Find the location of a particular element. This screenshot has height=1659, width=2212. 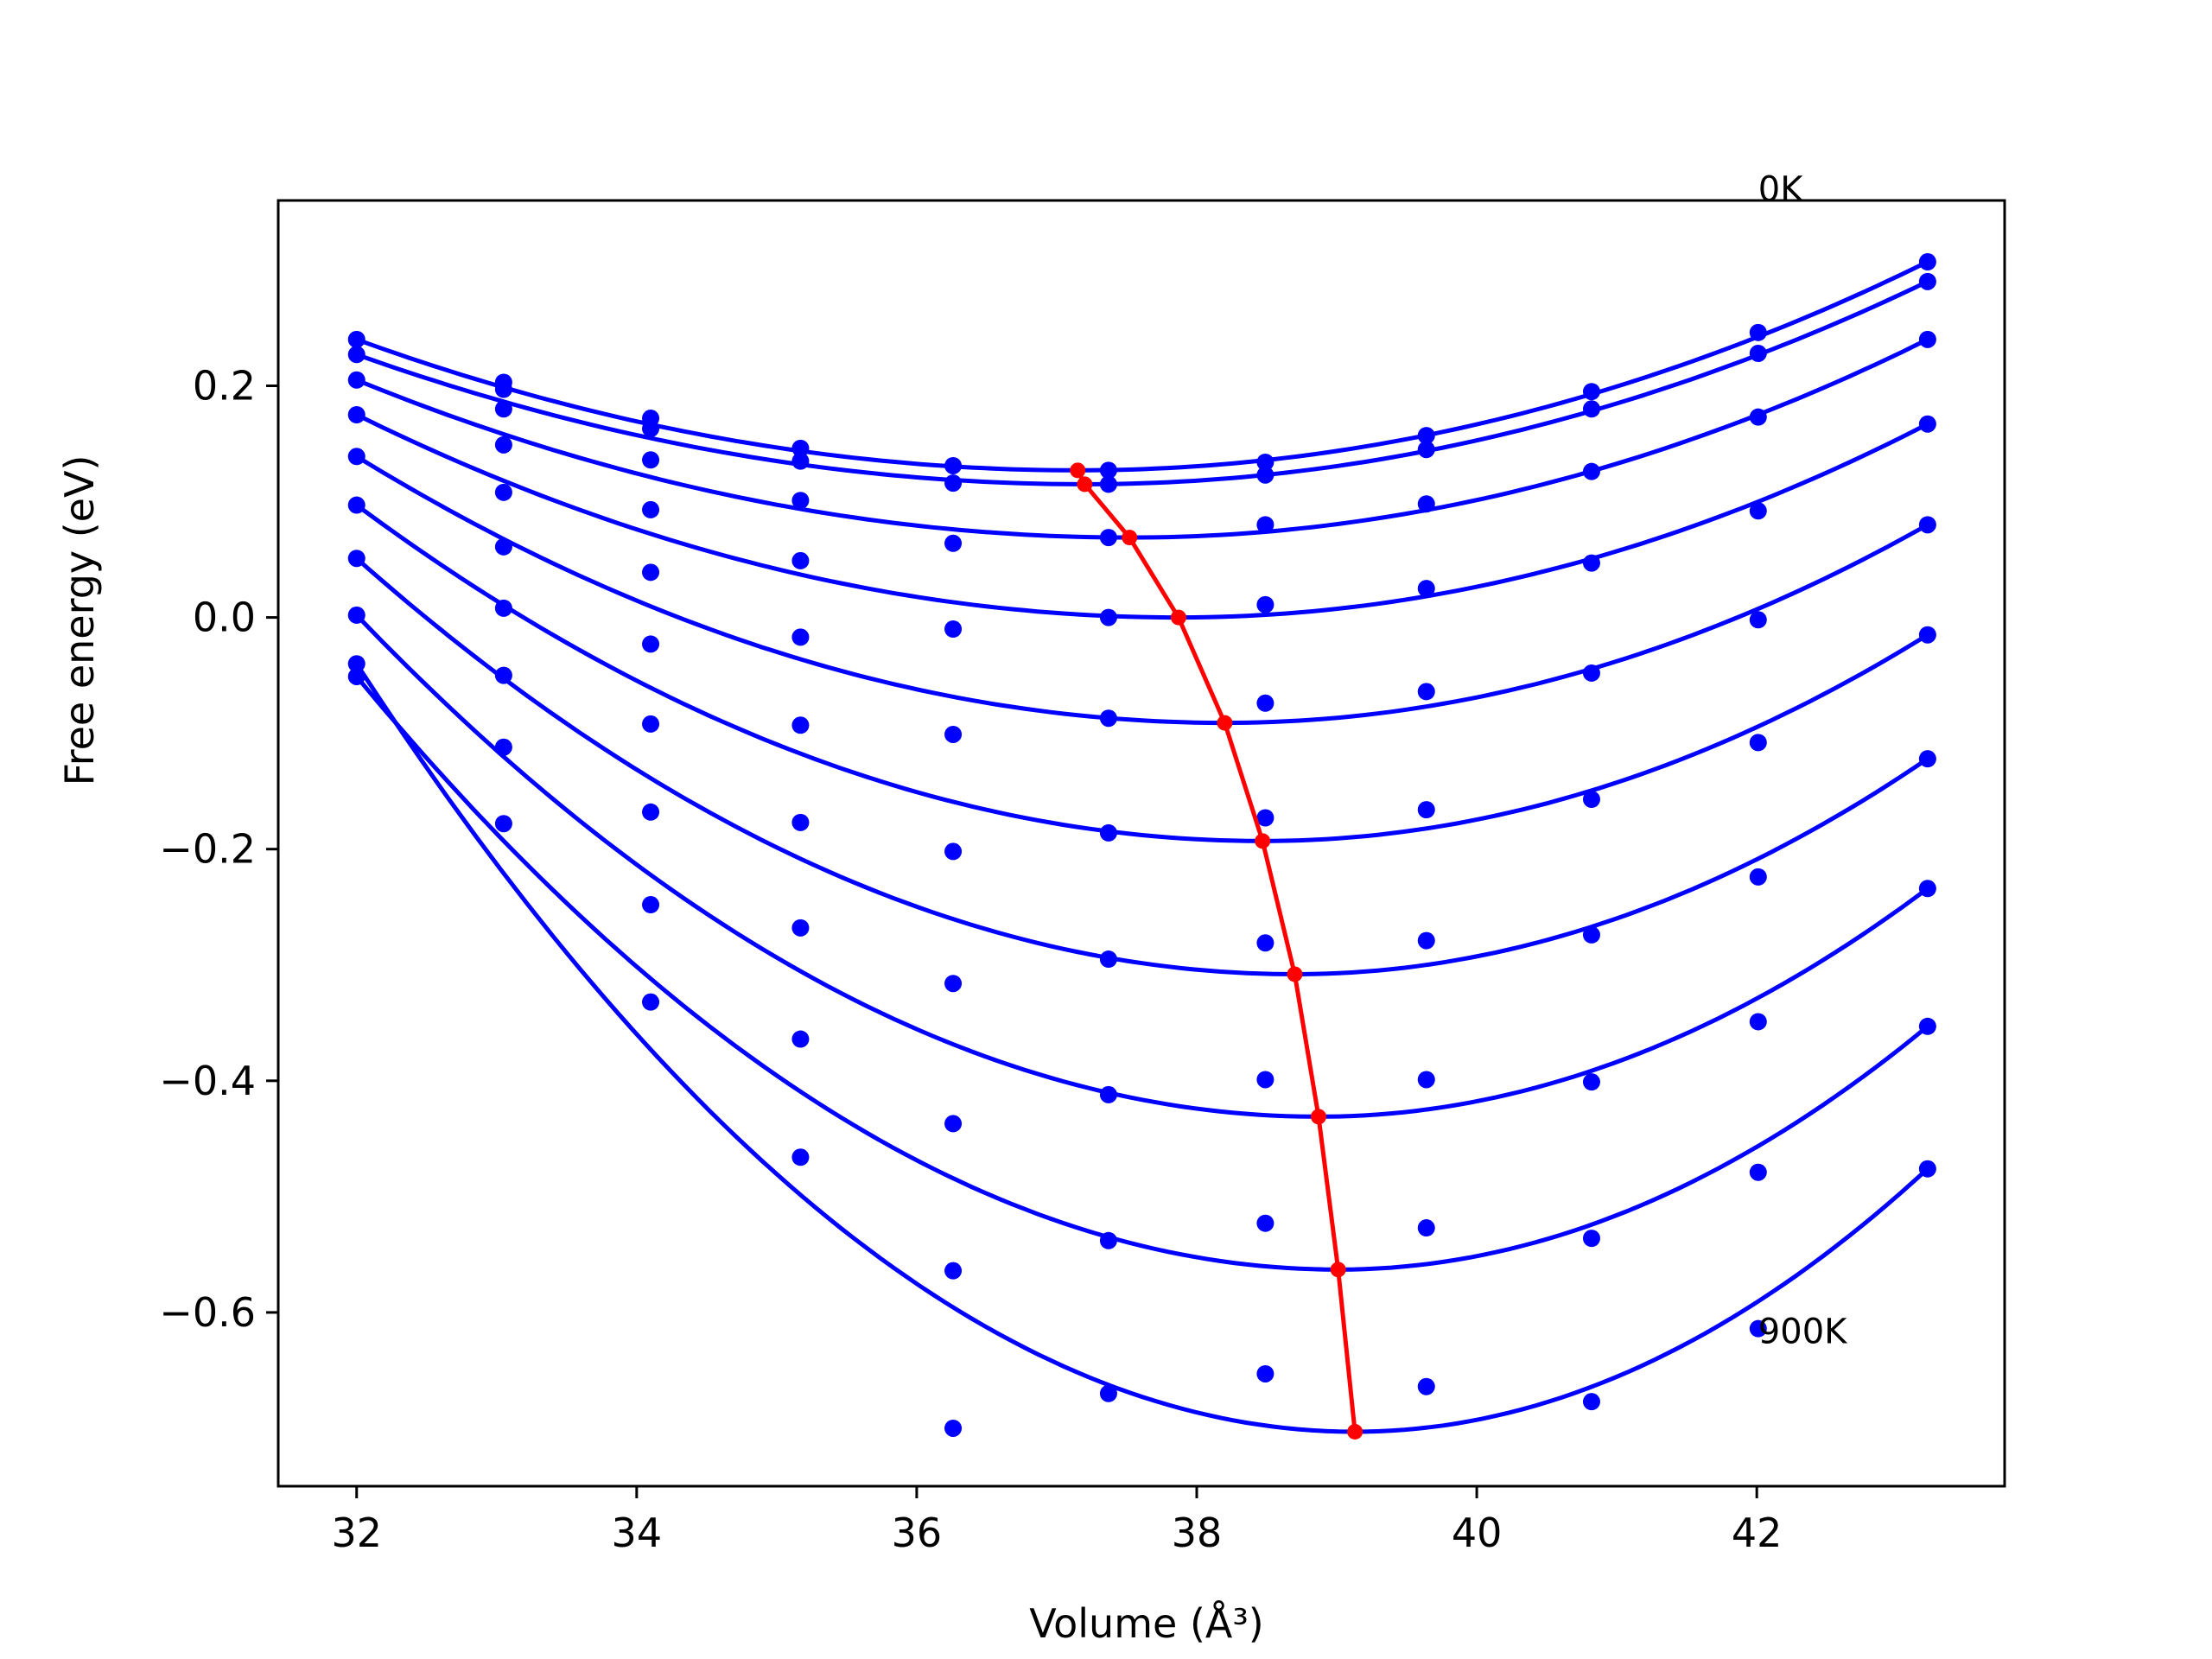

annotations: 0K 900K is located at coordinates (1803, 761).